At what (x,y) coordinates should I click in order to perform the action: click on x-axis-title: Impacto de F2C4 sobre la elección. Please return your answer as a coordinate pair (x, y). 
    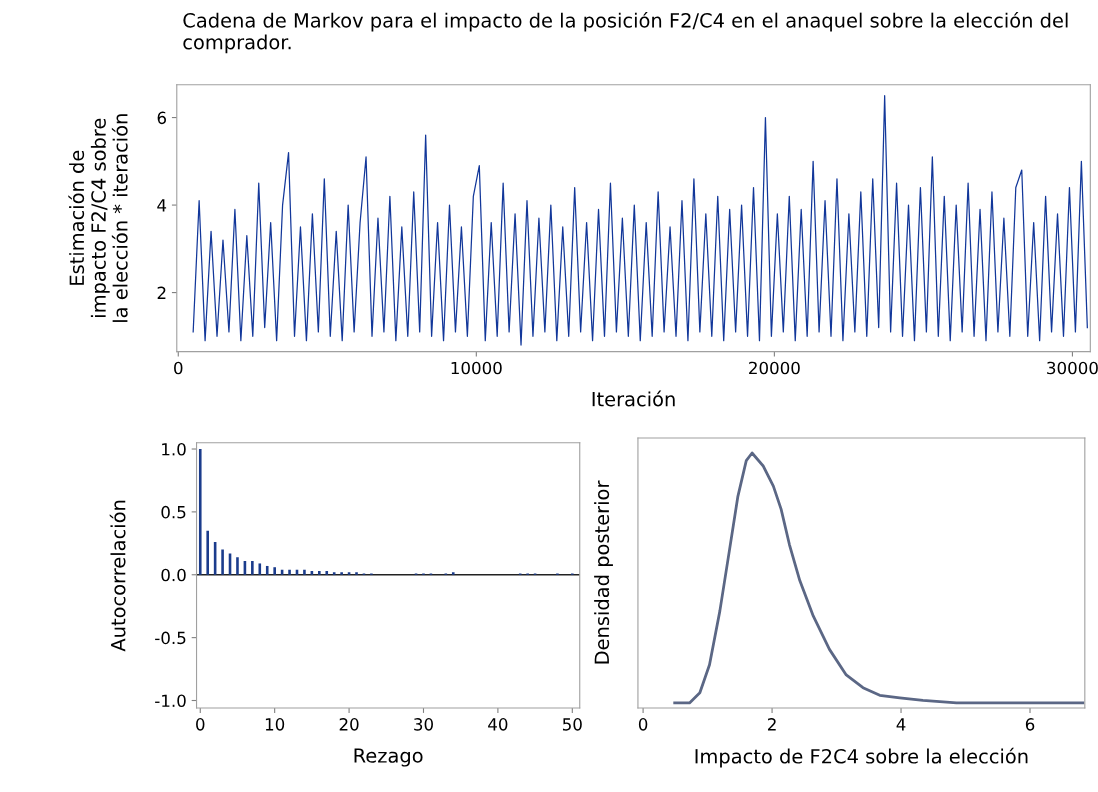
    Looking at the image, I should click on (861, 757).